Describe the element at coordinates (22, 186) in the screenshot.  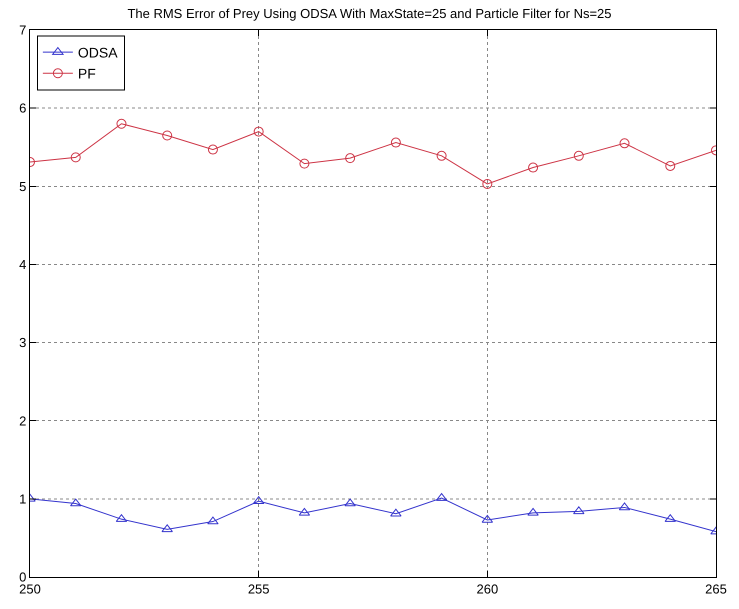
I see `y-tick-label: 5` at that location.